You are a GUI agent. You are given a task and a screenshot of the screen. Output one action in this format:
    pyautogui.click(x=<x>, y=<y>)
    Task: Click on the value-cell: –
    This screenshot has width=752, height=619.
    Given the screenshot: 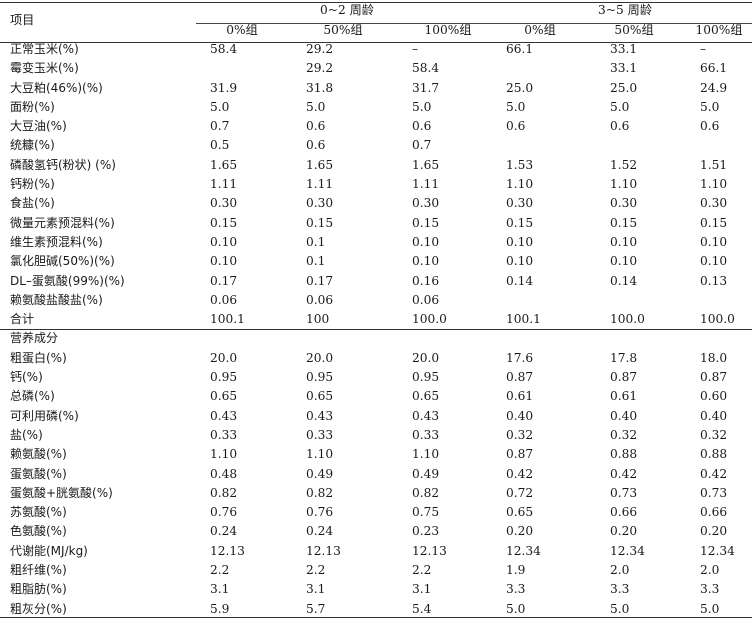 What is the action you would take?
    pyautogui.click(x=415, y=49)
    